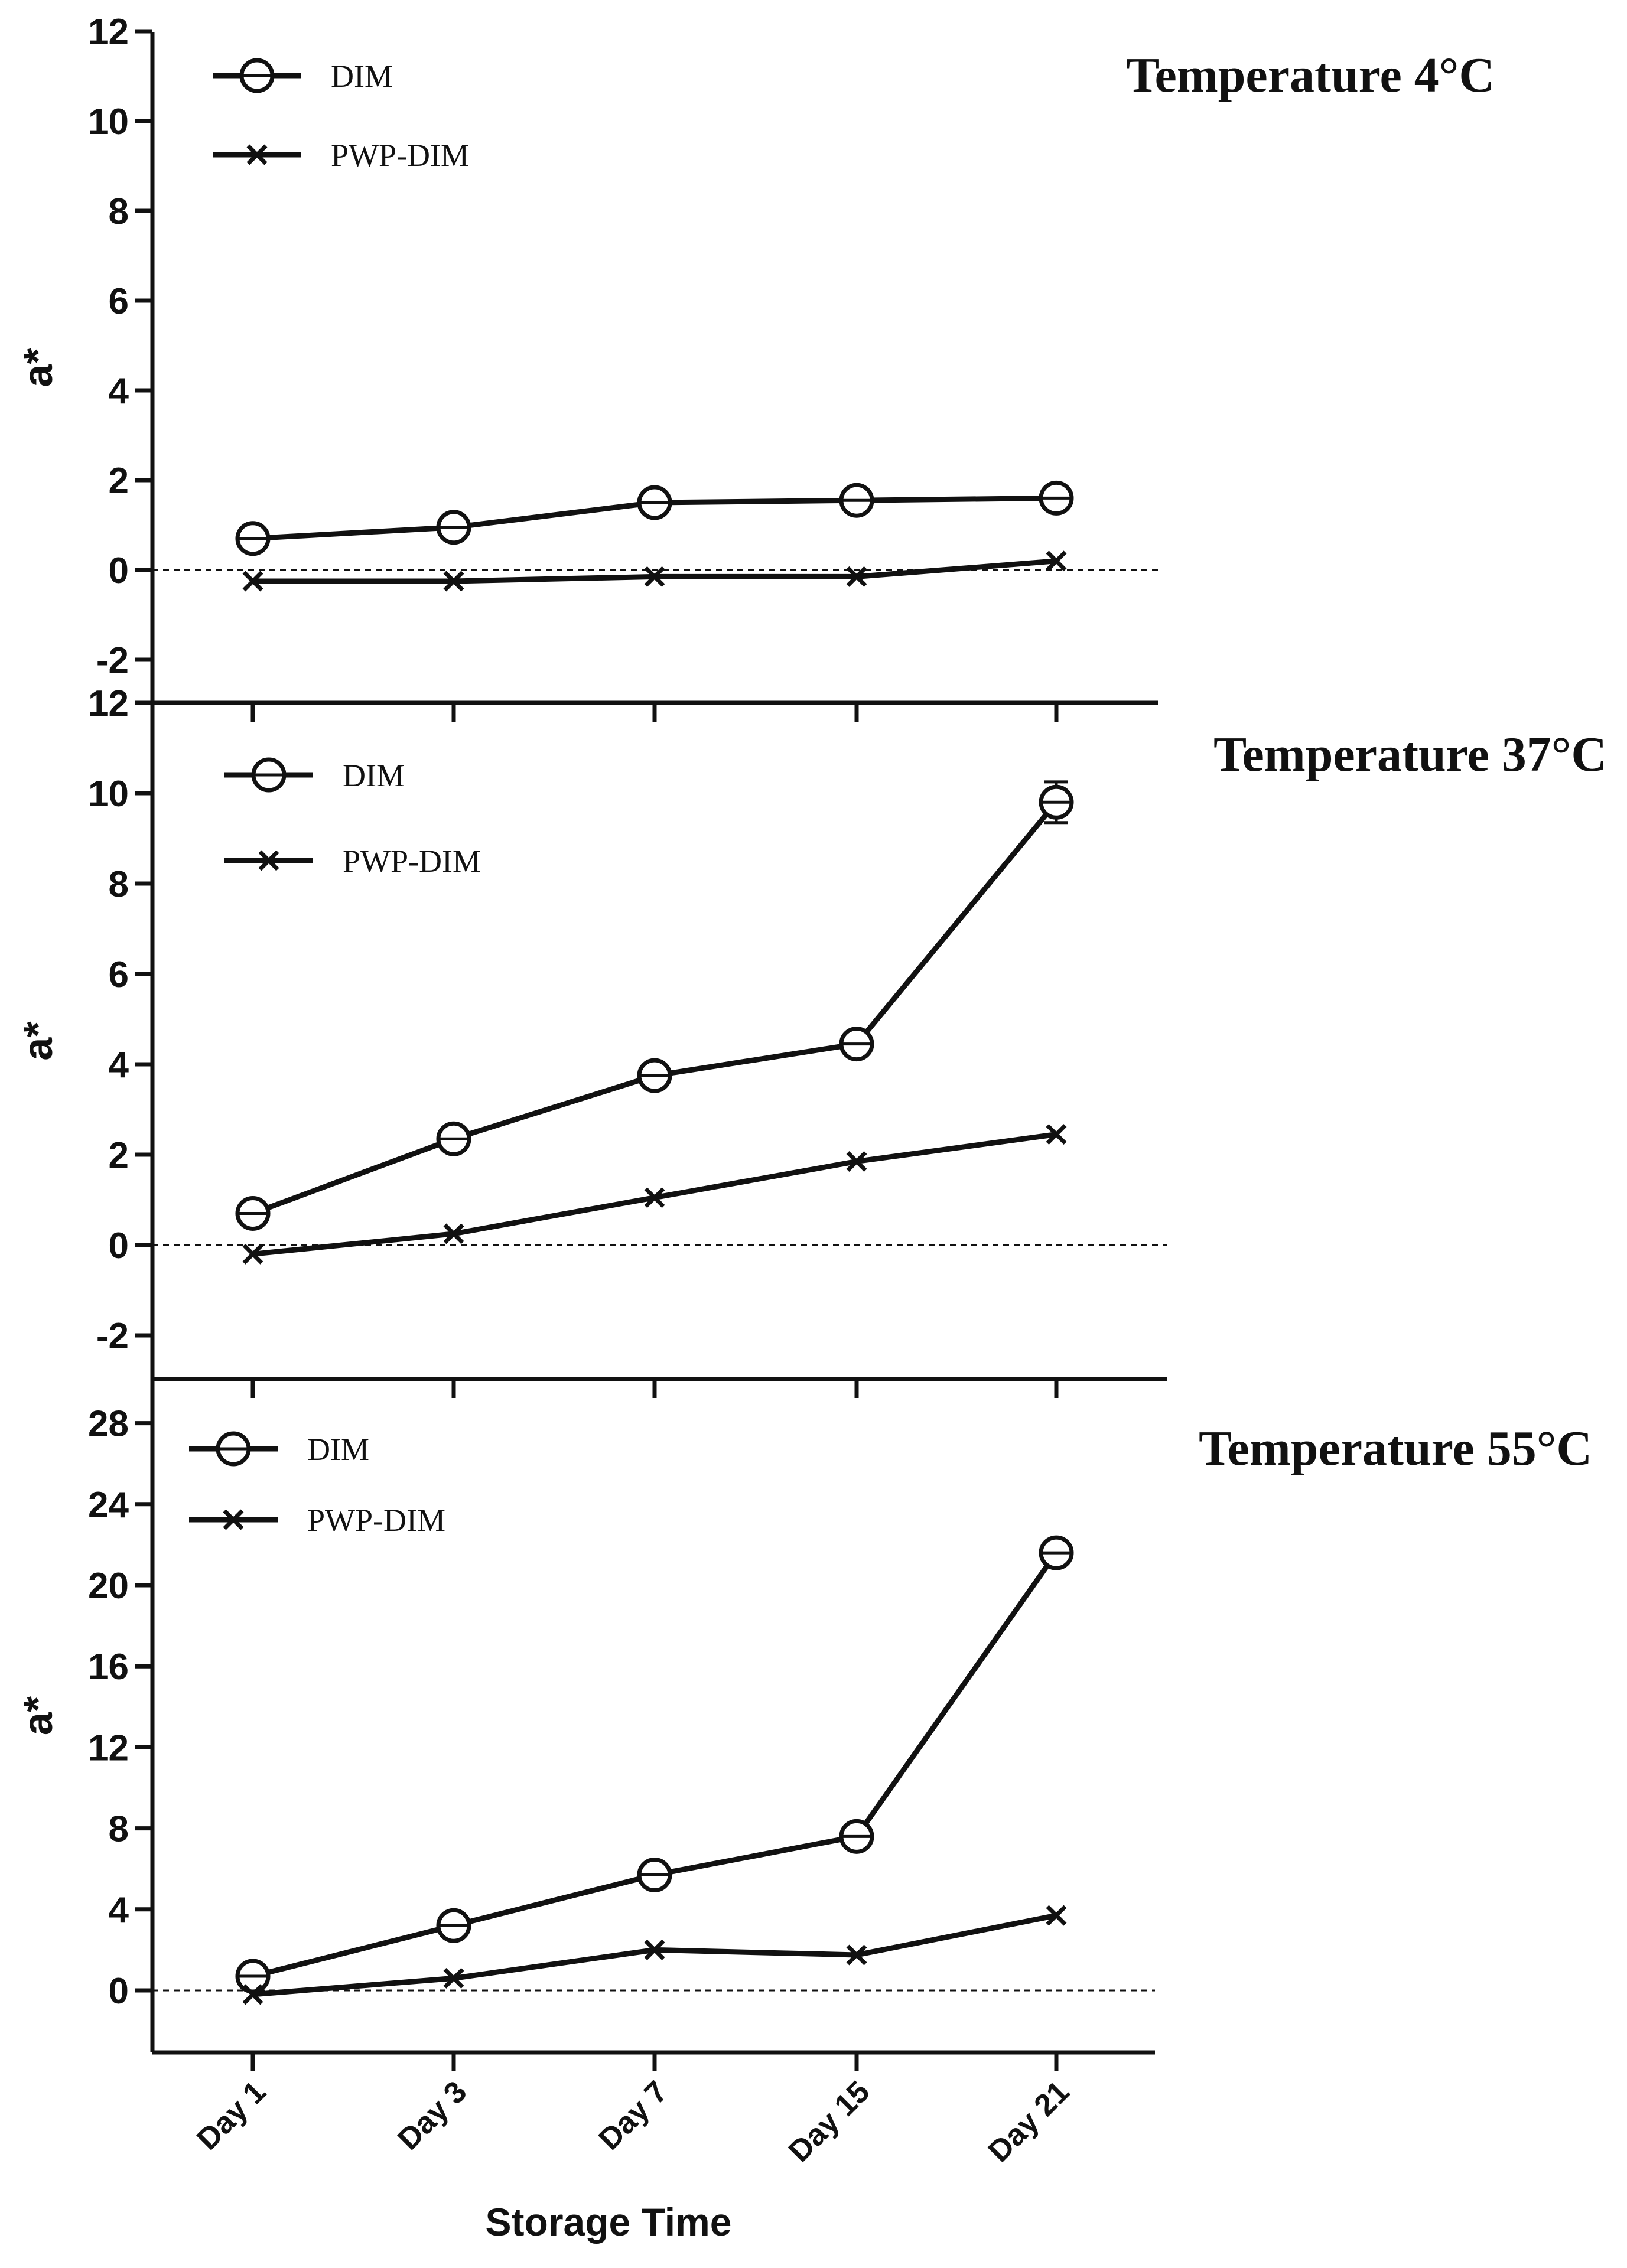 The image size is (1627, 2268). What do you see at coordinates (108, 1424) in the screenshot?
I see `y-tick-label: 28` at bounding box center [108, 1424].